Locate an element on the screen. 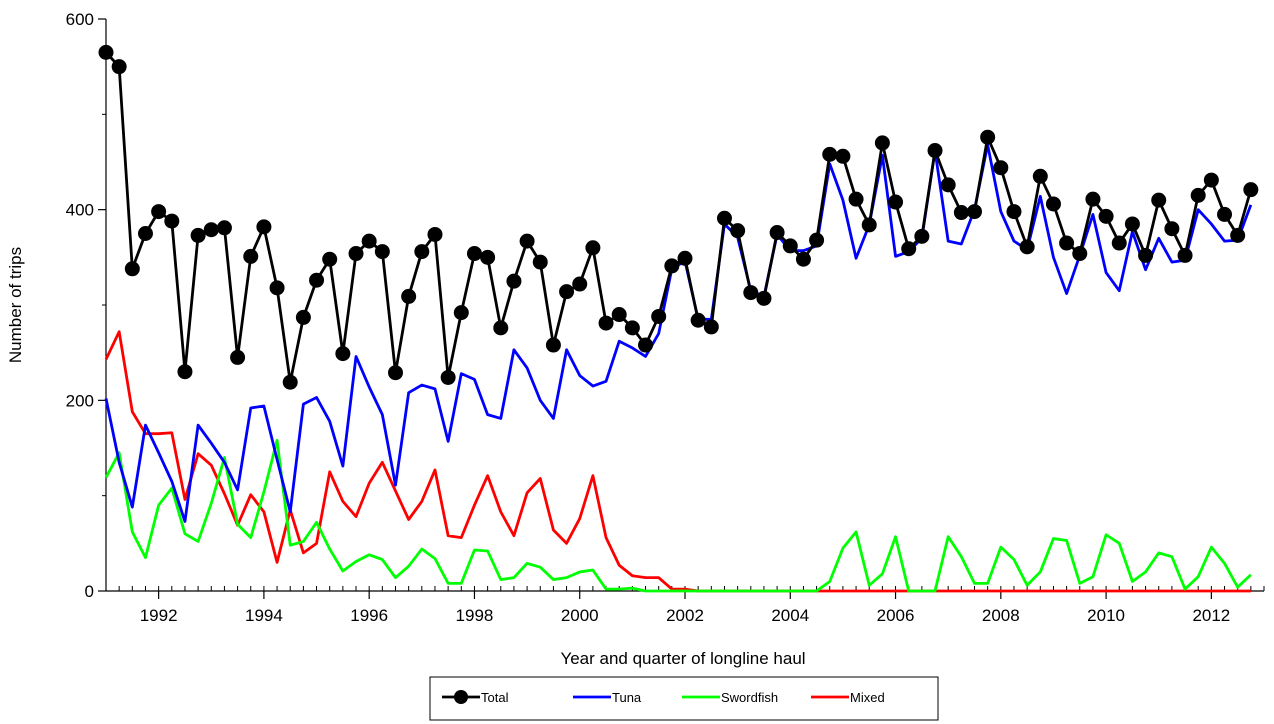 Image resolution: width=1274 pixels, height=724 pixels. legend-label-total: Total is located at coordinates (495, 697).